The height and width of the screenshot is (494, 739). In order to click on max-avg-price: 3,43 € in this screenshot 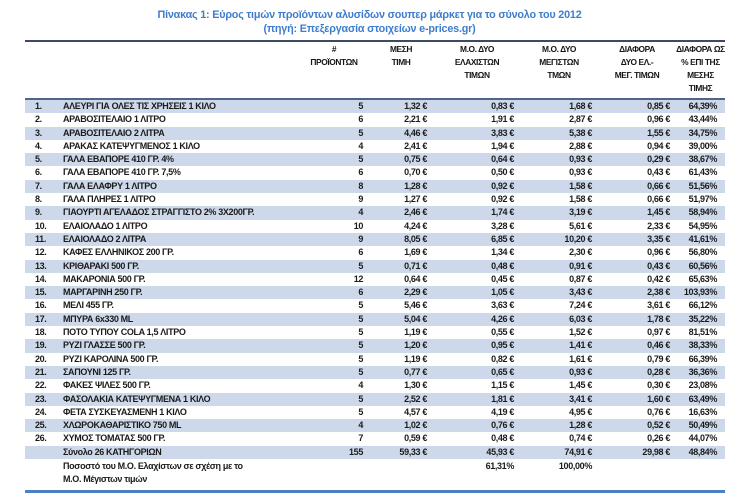, I will do `click(559, 293)`.